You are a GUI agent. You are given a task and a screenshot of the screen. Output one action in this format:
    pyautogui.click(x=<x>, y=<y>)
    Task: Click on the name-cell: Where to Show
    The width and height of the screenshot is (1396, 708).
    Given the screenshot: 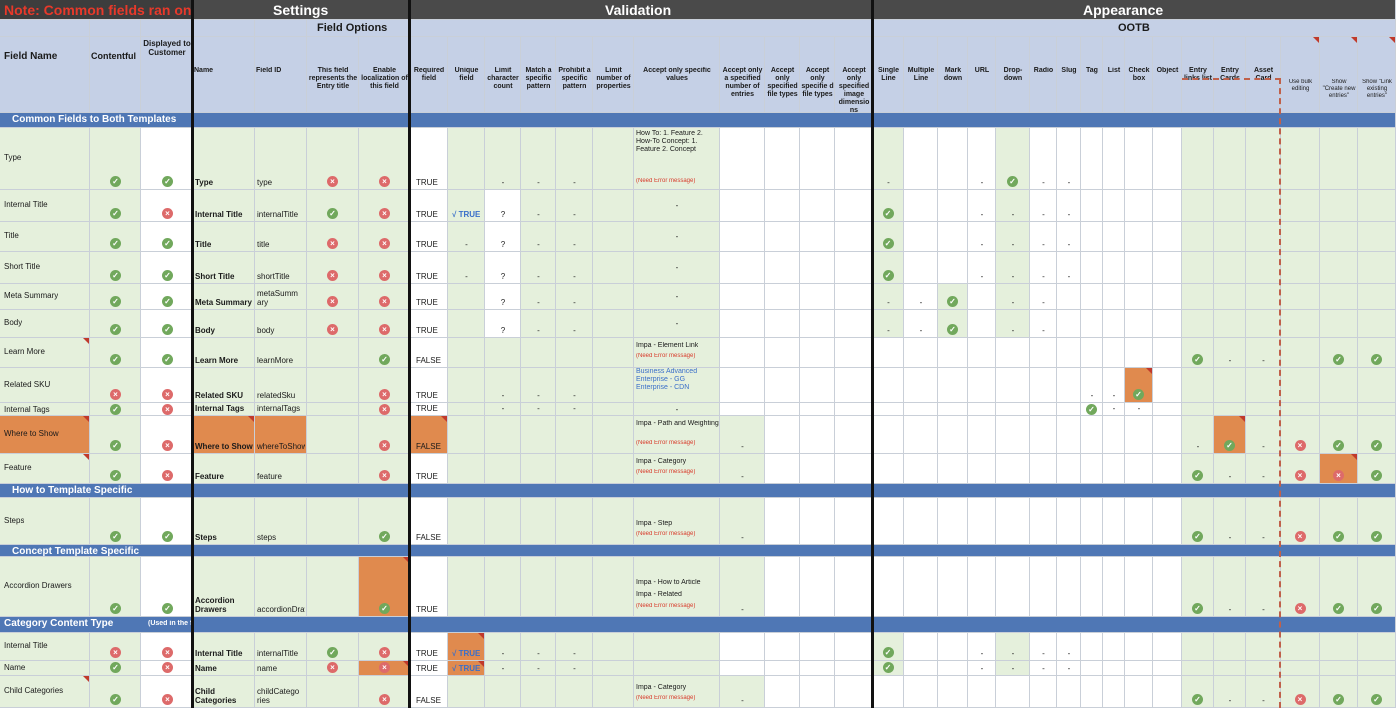 What is the action you would take?
    pyautogui.click(x=224, y=435)
    